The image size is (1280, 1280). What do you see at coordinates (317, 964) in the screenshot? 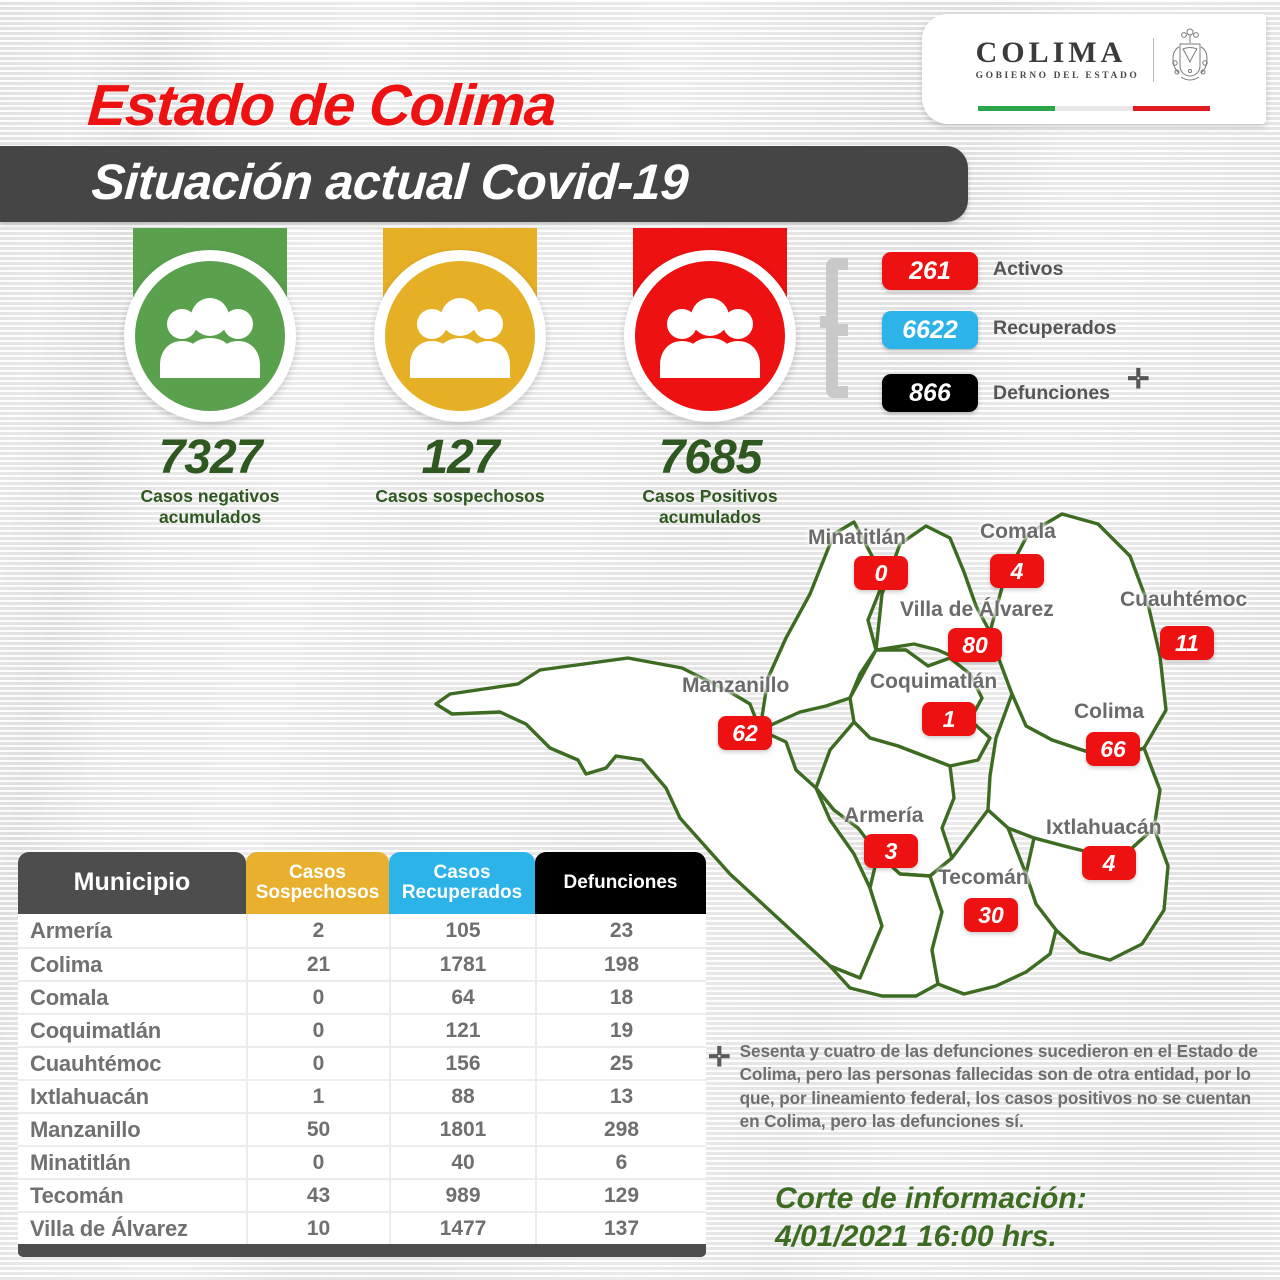
I see `cell-sospechosos: 21` at bounding box center [317, 964].